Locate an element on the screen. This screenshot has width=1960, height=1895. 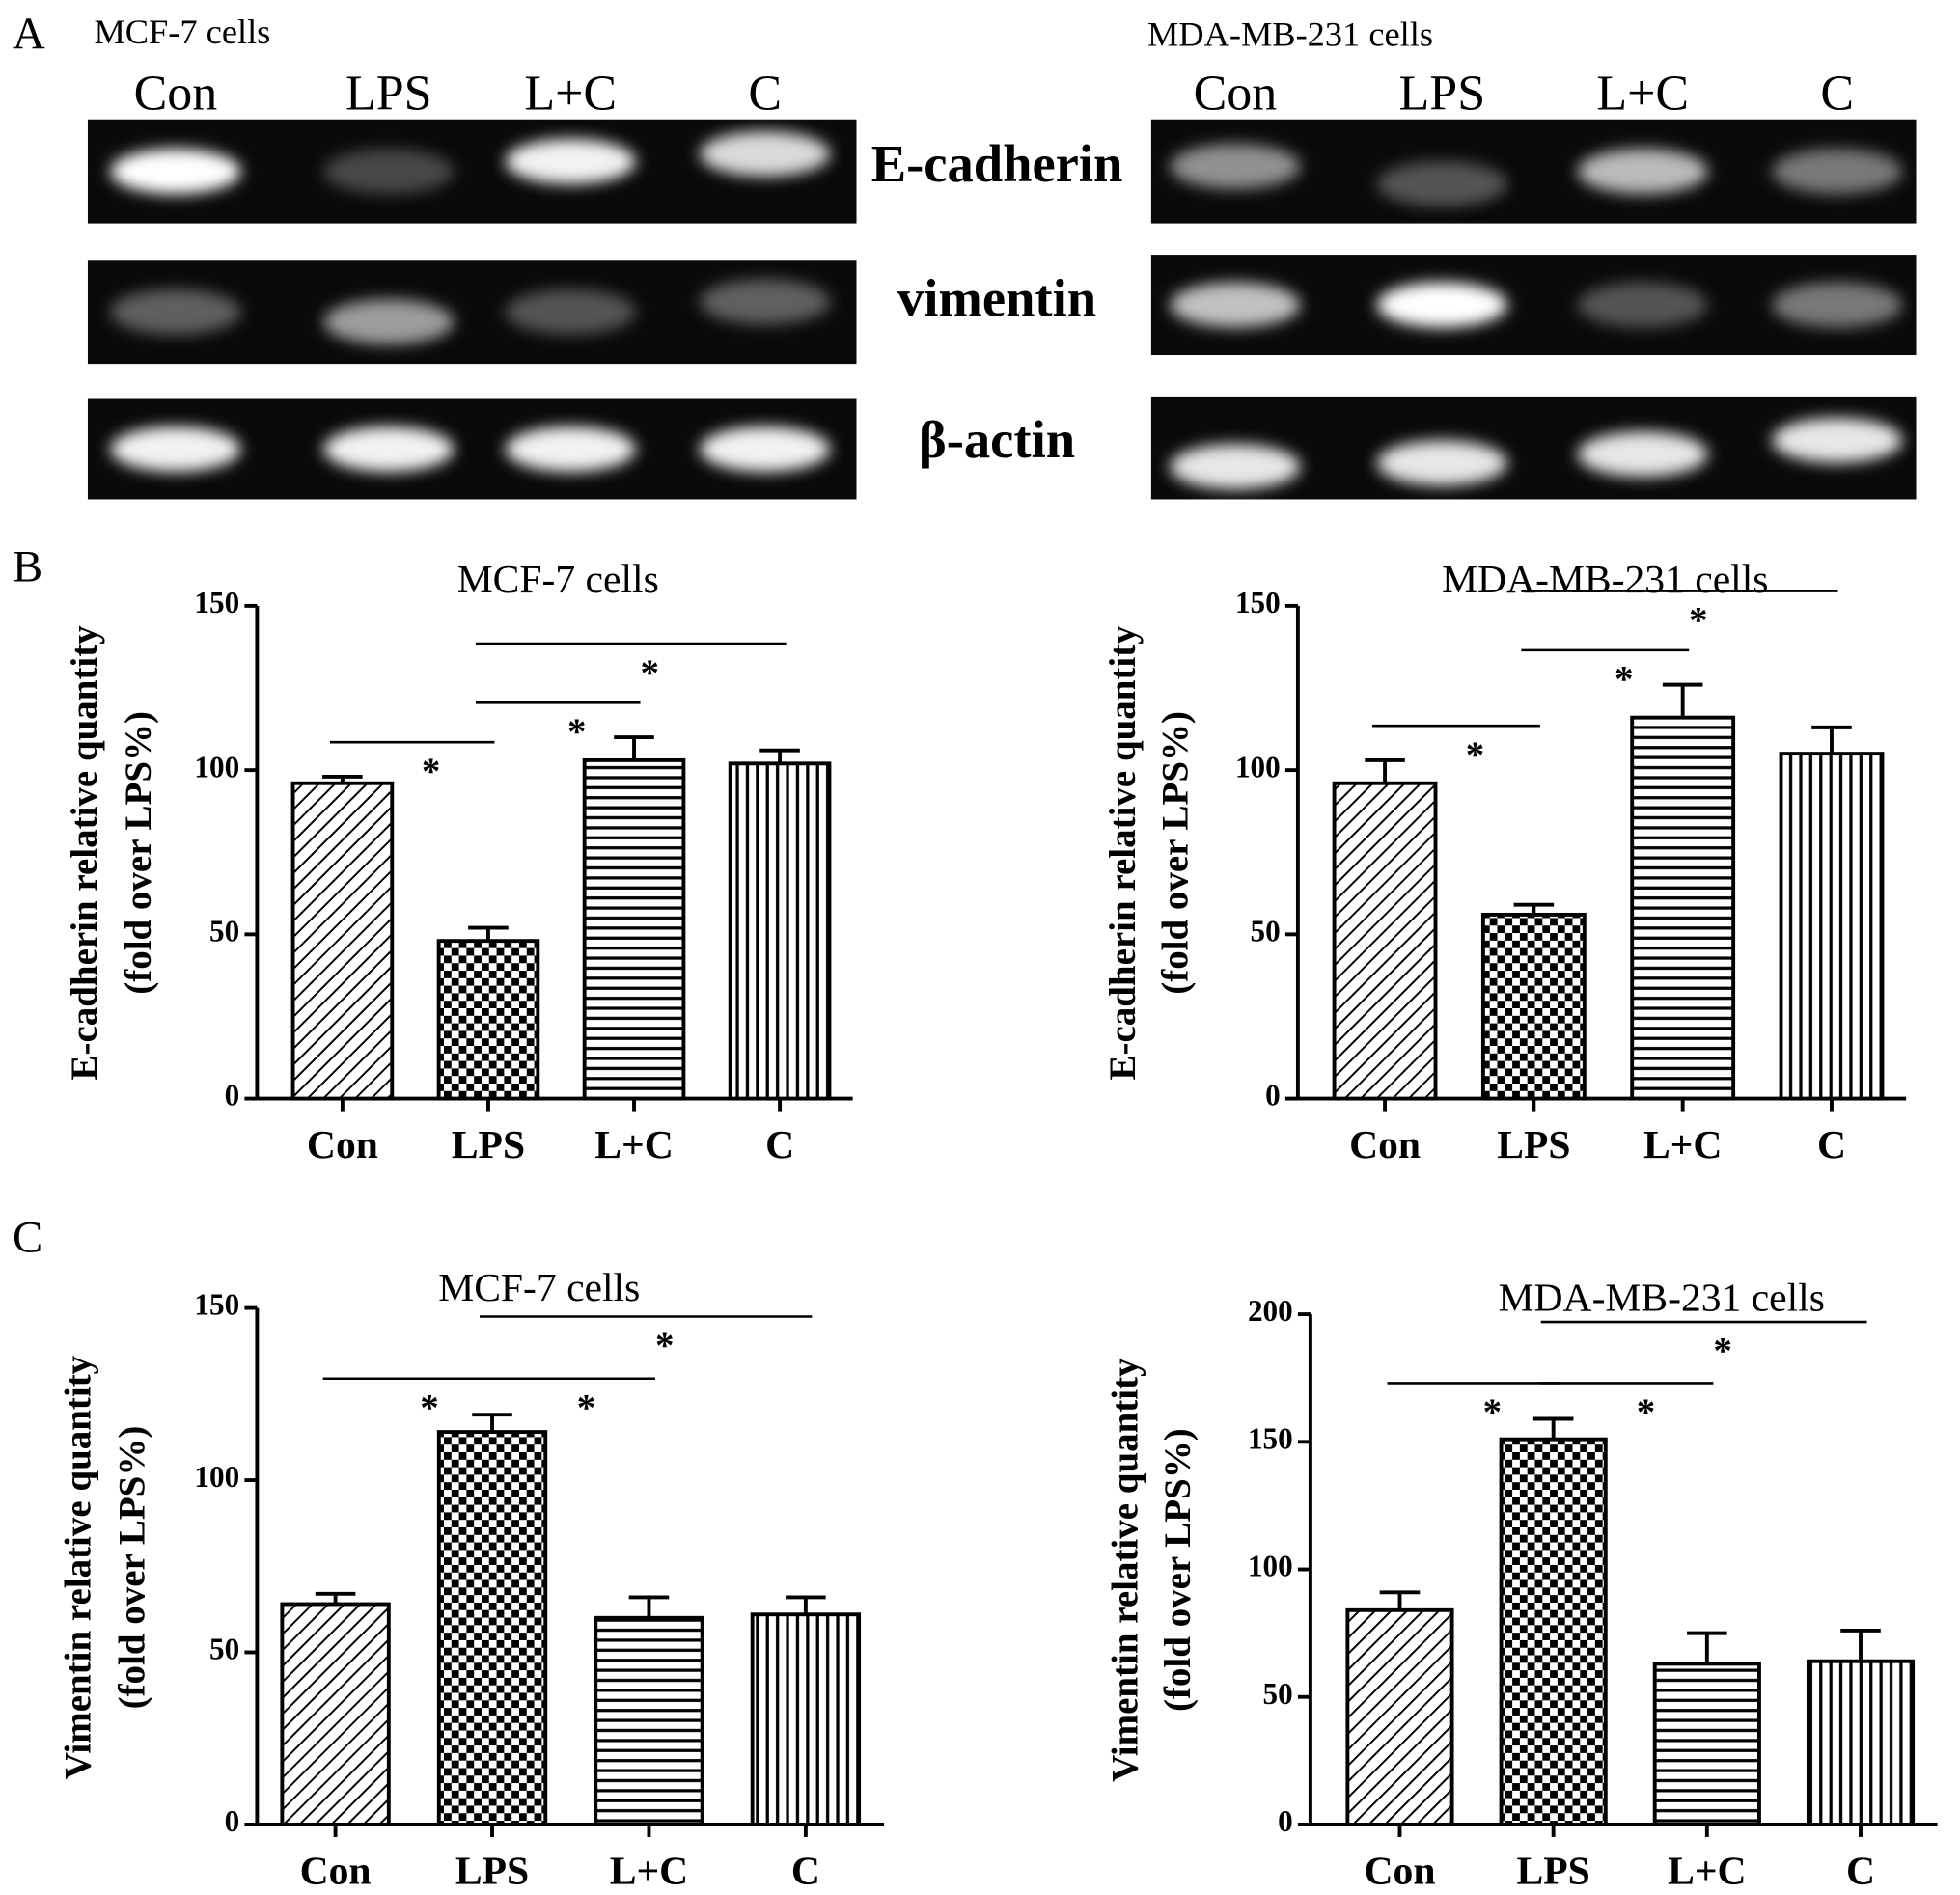
panel-label: A is located at coordinates (29, 34).